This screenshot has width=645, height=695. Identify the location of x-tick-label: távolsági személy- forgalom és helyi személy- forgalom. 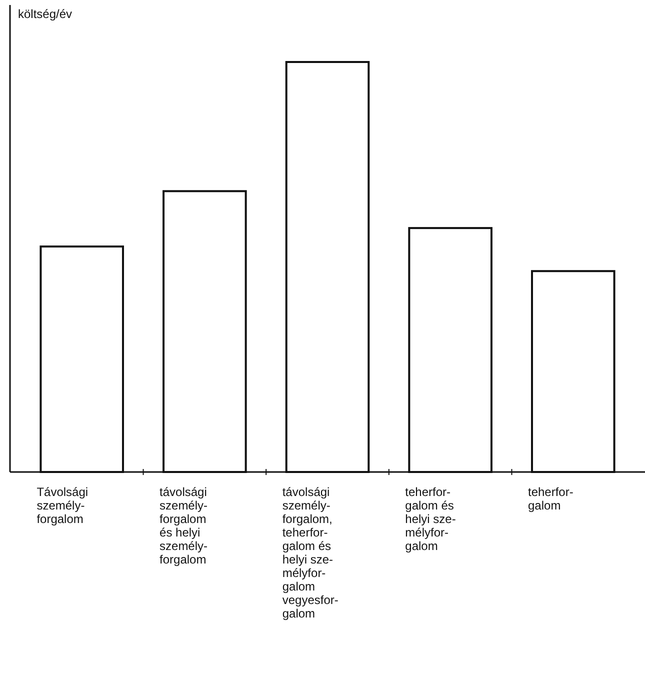
(184, 525).